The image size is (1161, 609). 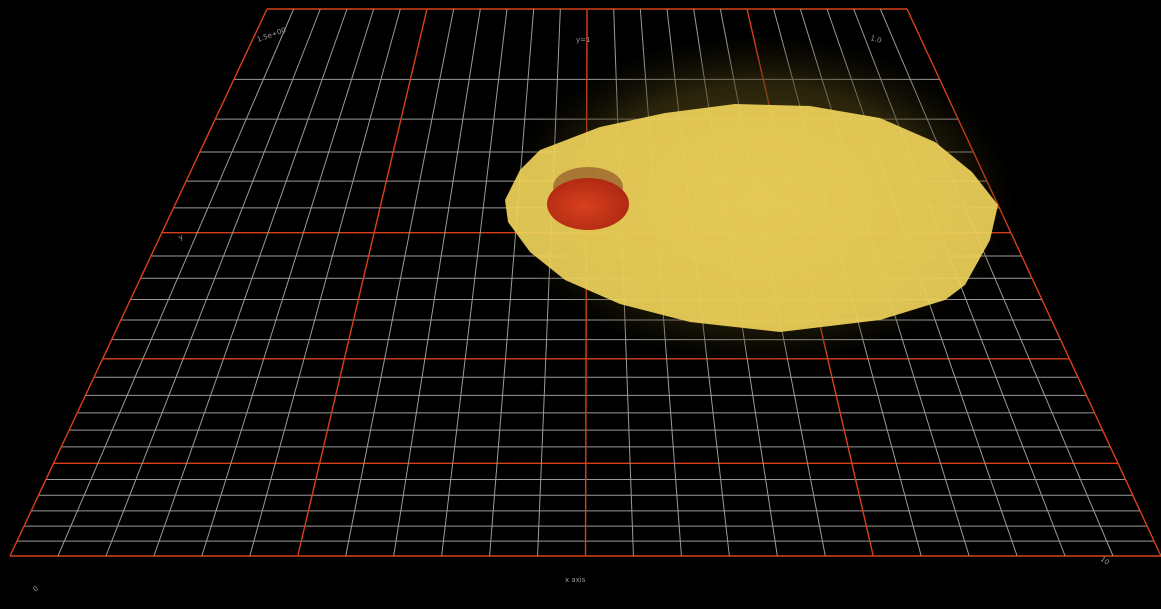 I want to click on grid-major-line, so click(x=362, y=282).